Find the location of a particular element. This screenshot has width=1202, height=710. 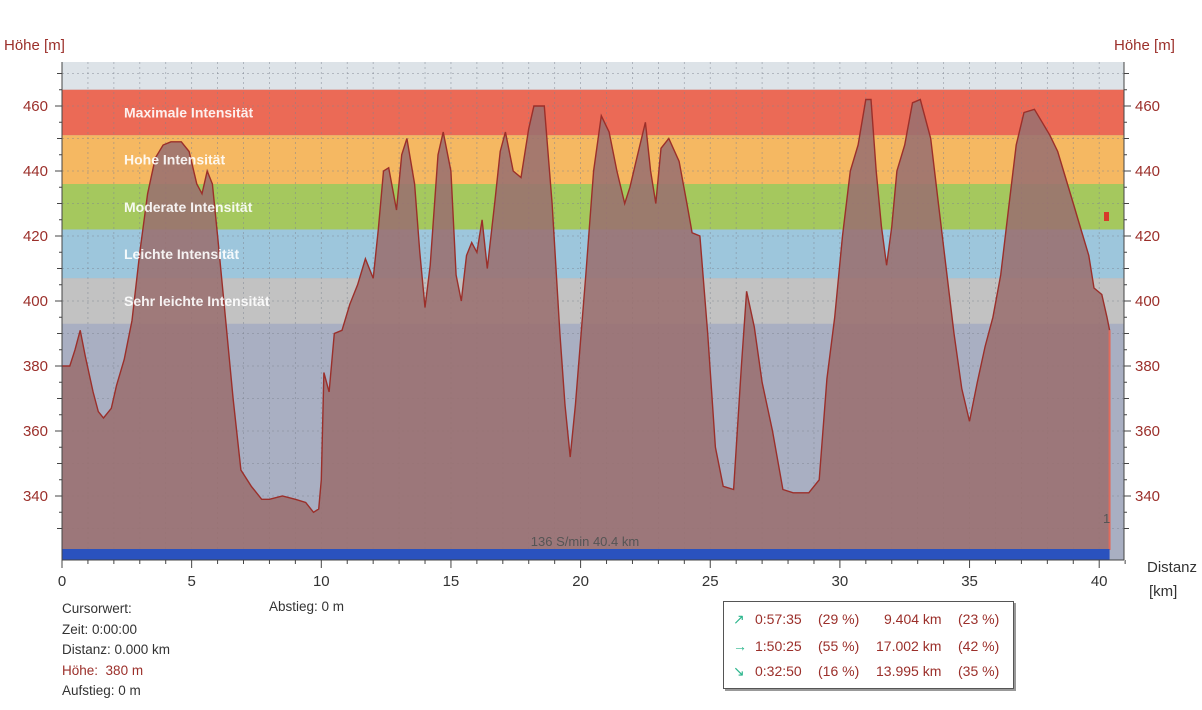

y-tick-label-left: 400 is located at coordinates (35, 301).